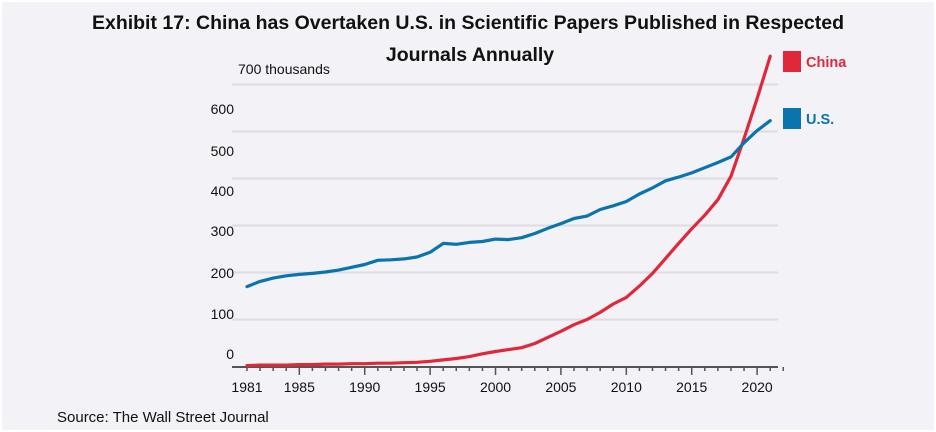 The height and width of the screenshot is (432, 936). Describe the element at coordinates (163, 417) in the screenshot. I see `source-note: Source: The Wall Street Journal` at that location.